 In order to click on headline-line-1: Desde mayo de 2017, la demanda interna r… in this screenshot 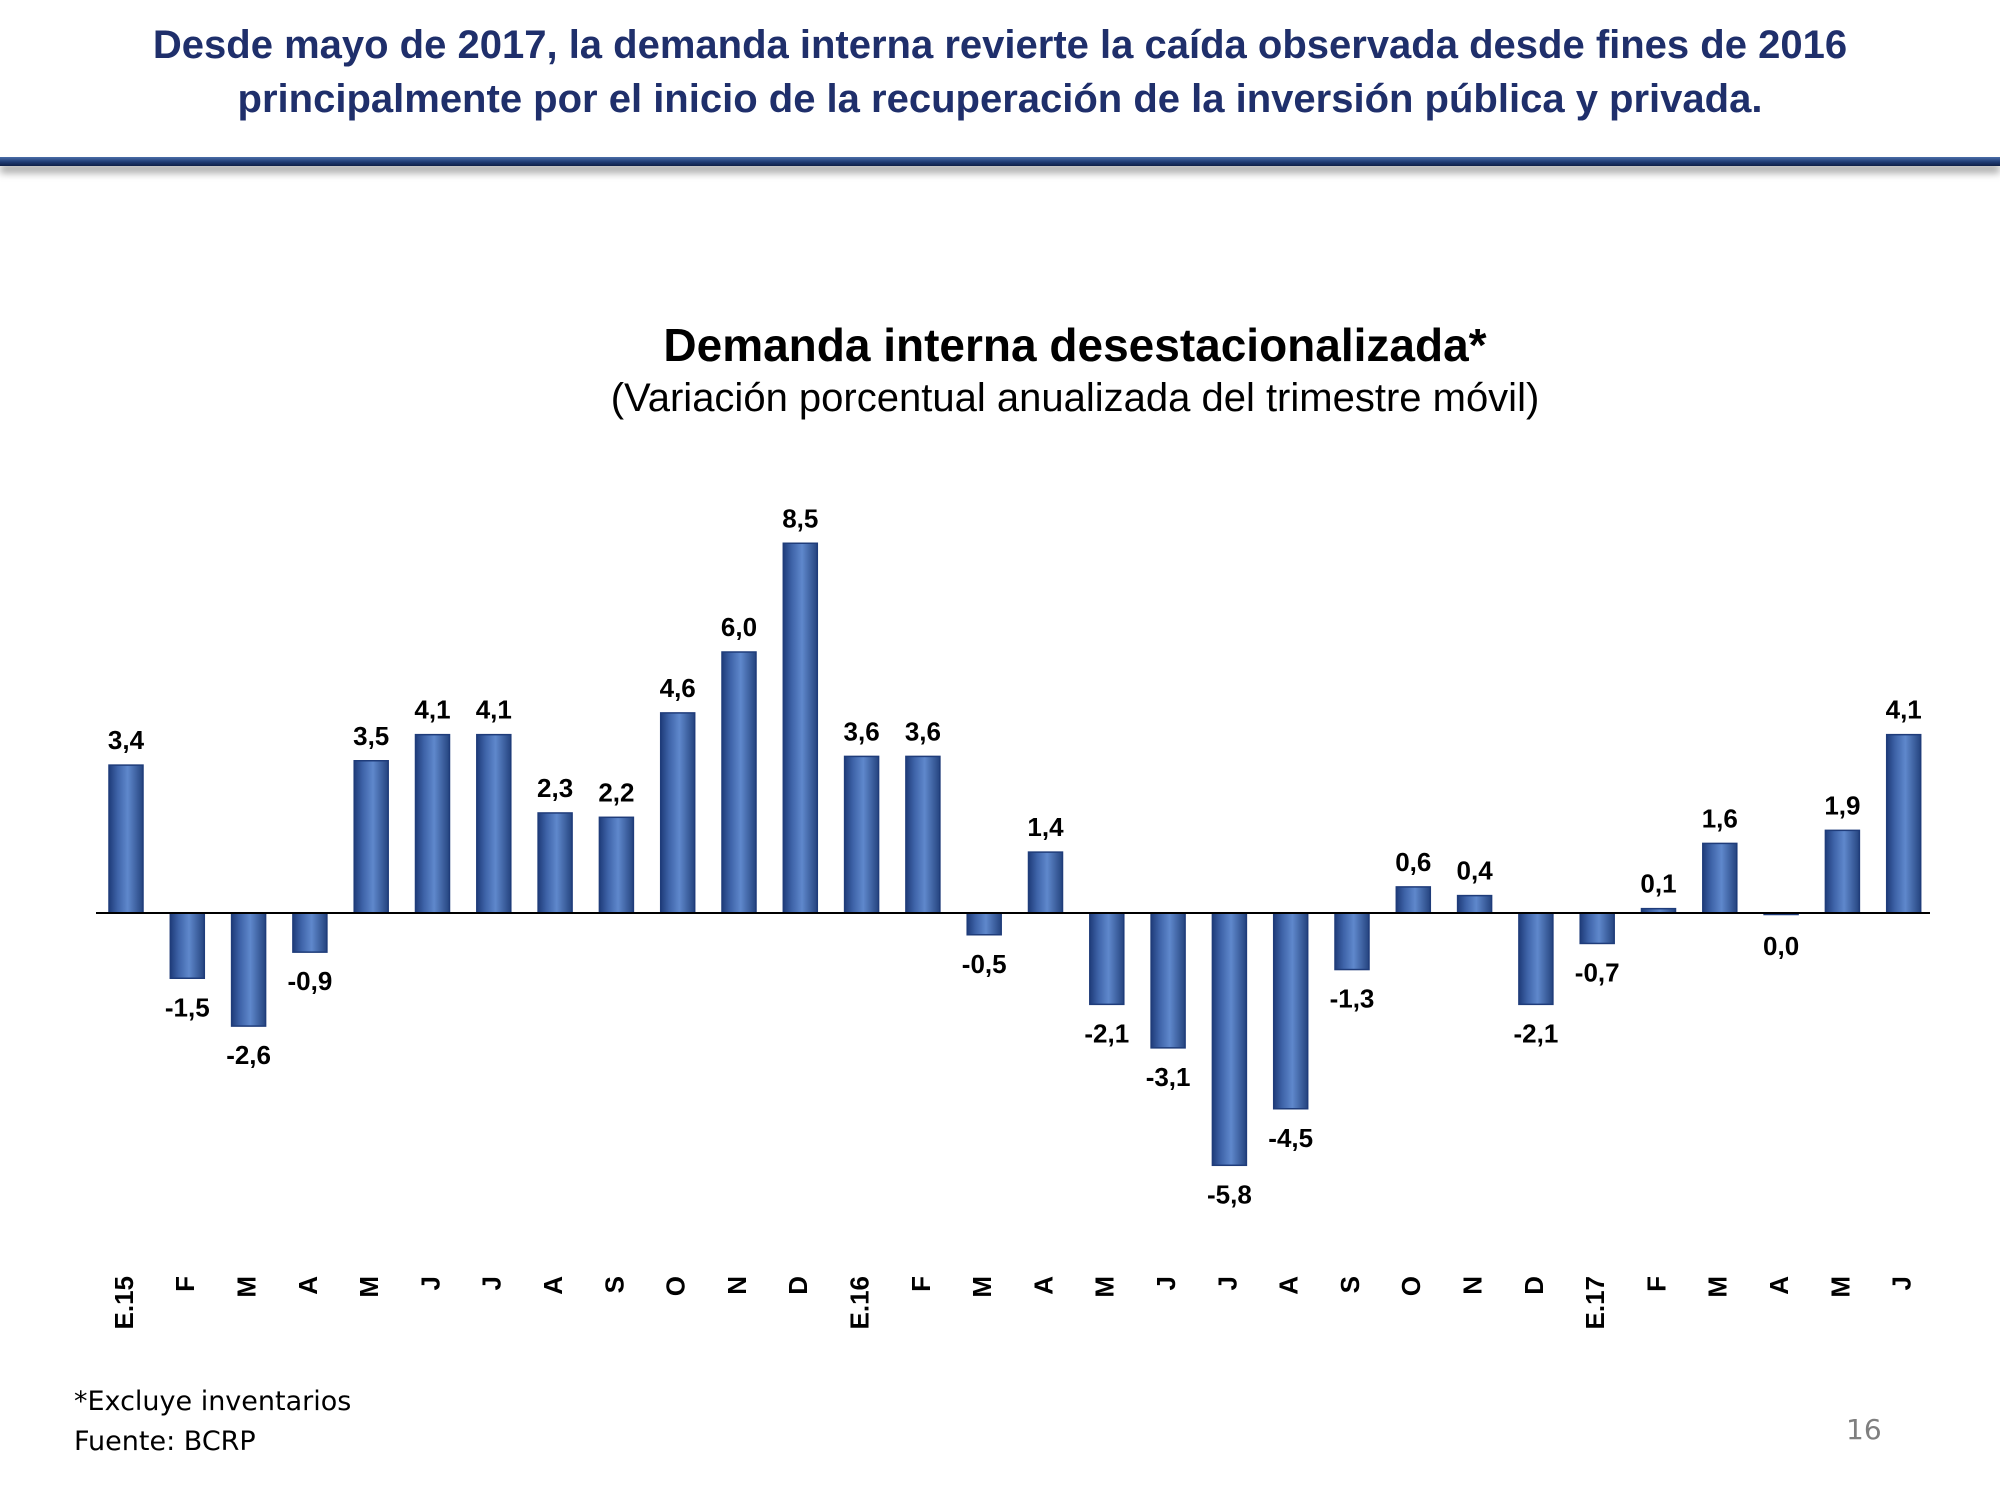, I will do `click(1000, 45)`.